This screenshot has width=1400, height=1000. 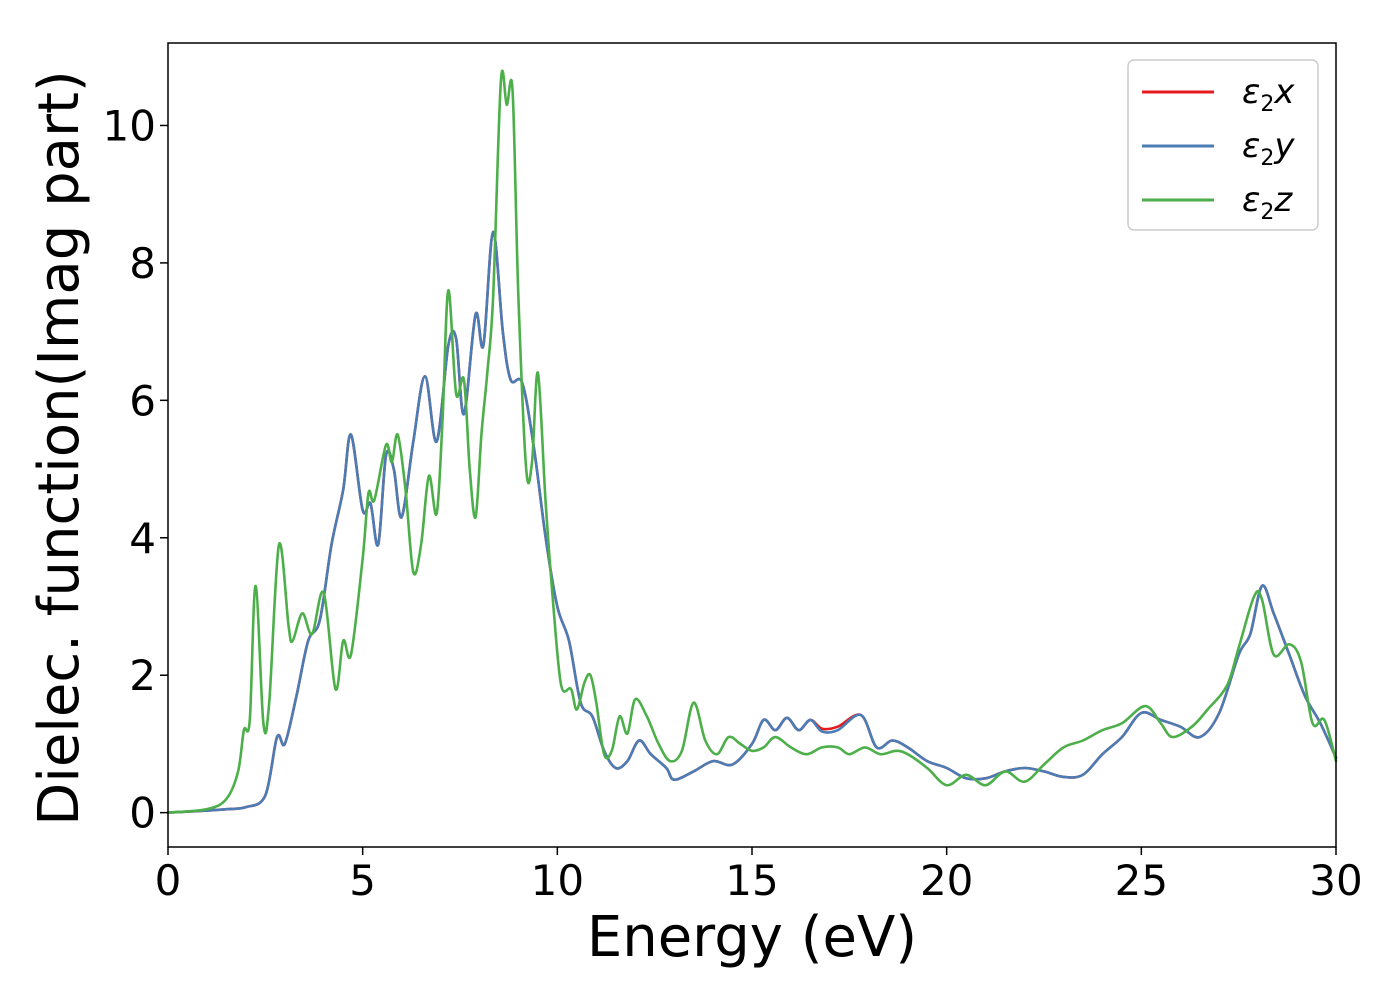 What do you see at coordinates (142, 400) in the screenshot?
I see `y-tick-label: 6` at bounding box center [142, 400].